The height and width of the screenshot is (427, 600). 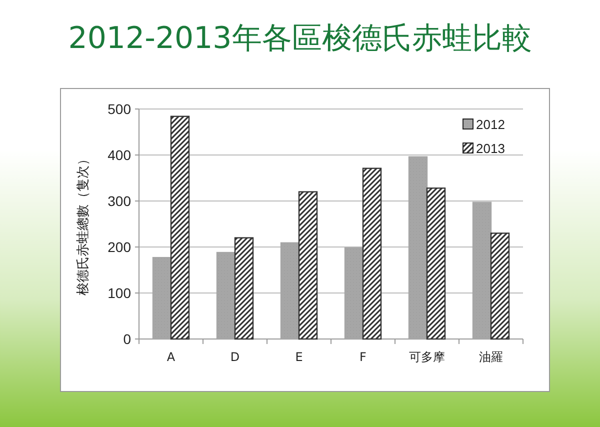 What do you see at coordinates (120, 201) in the screenshot?
I see `y-tick-label: 300` at bounding box center [120, 201].